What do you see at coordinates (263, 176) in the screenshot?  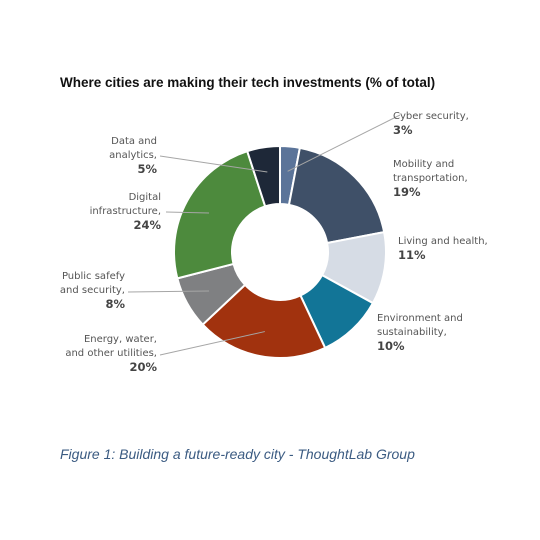 I see `slice-data-and-analytics` at bounding box center [263, 176].